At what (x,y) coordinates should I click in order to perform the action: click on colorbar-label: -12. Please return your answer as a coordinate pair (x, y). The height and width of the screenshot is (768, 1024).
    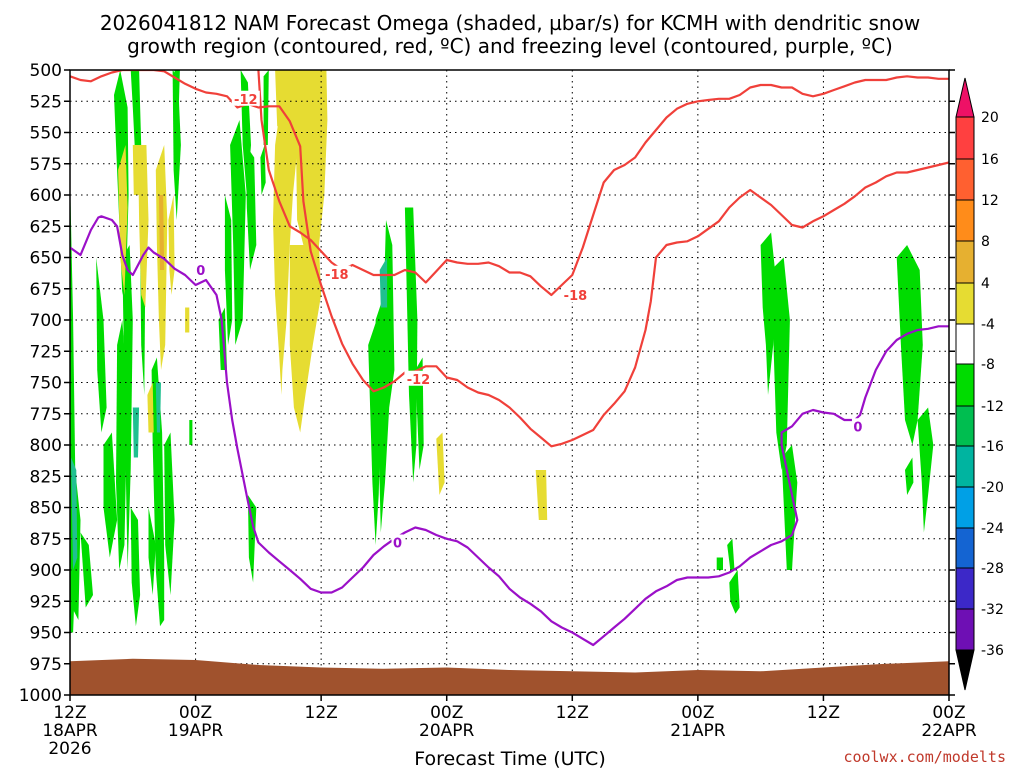
    Looking at the image, I should click on (992, 407).